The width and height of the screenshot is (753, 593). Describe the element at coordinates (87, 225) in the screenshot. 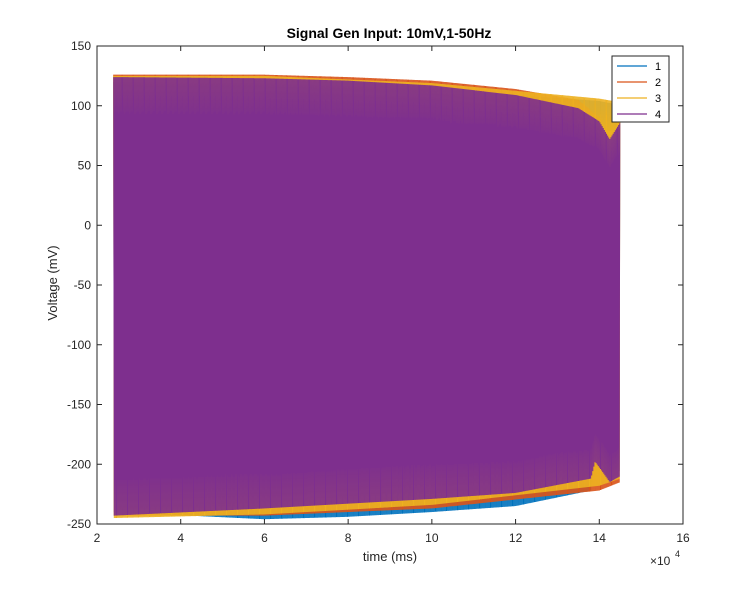

I see `y-tick-label: 0` at that location.